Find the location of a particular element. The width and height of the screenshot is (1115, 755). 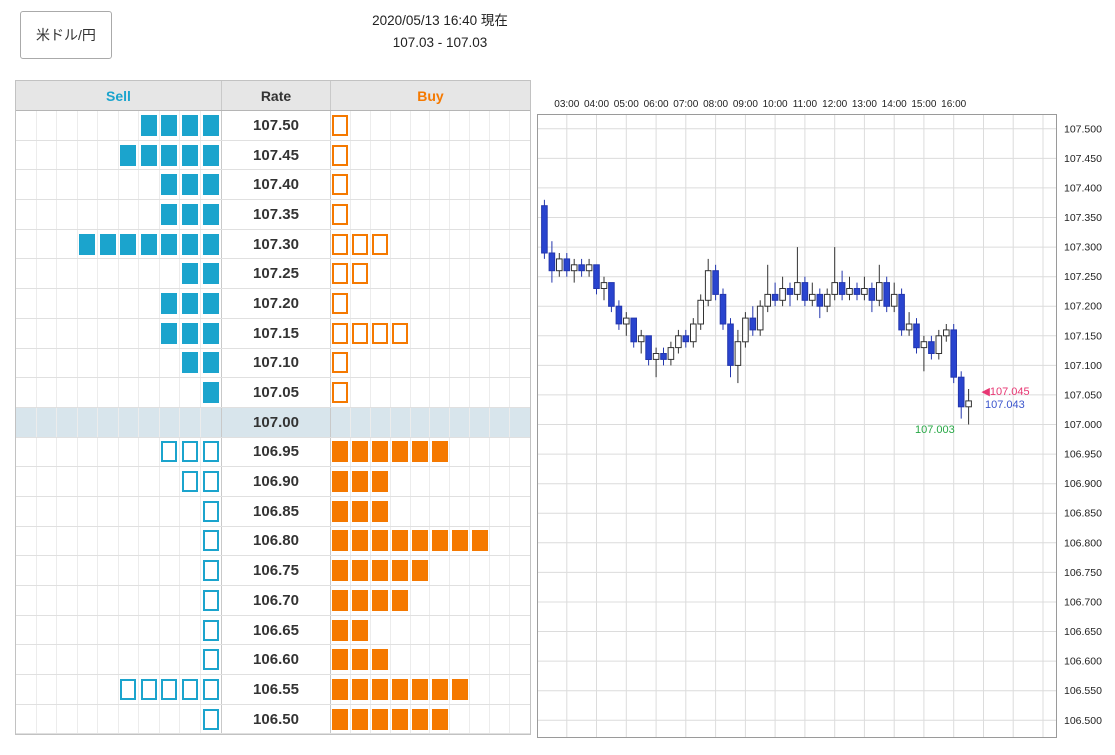

order-book-row: 107.25 is located at coordinates (273, 274).